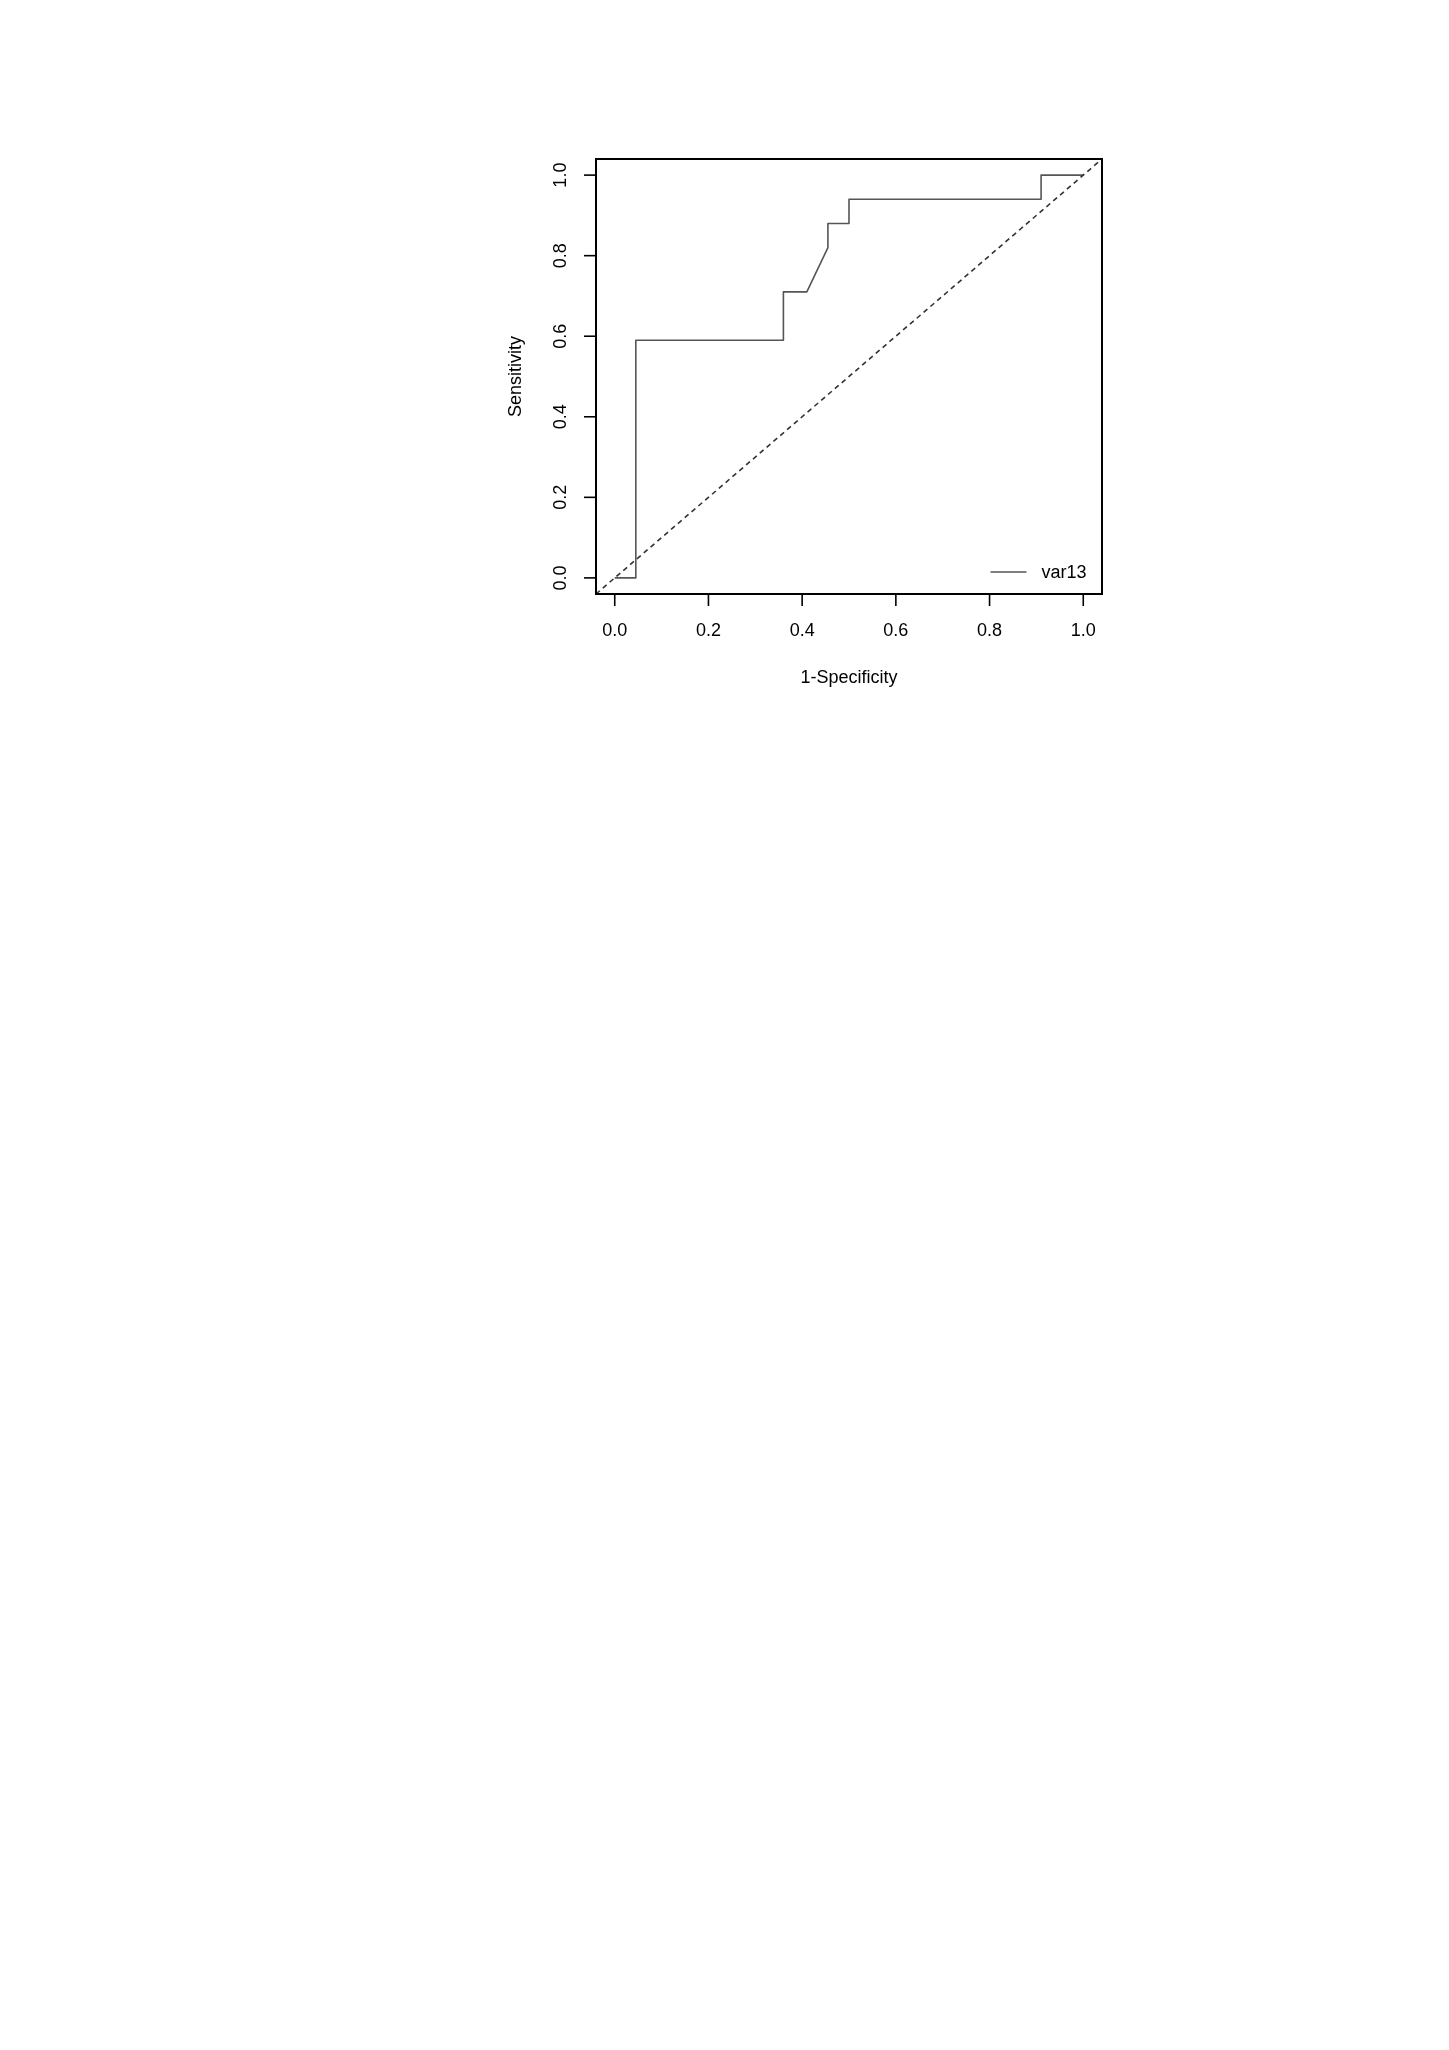 This screenshot has height=2050, width=1449. I want to click on y-tick-label: 0.4, so click(560, 417).